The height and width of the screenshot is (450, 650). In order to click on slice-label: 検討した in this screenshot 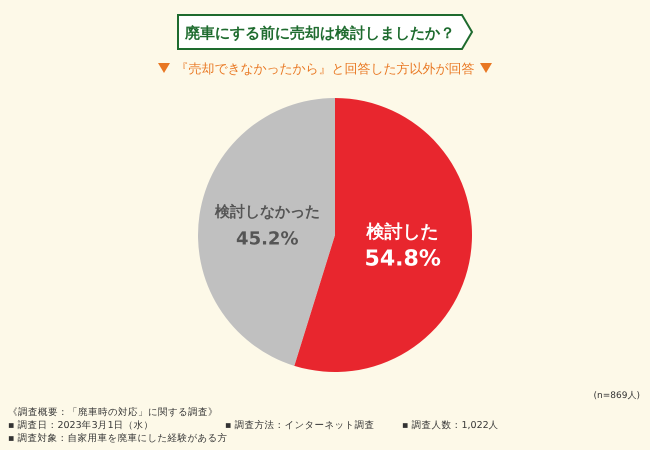, I will do `click(402, 231)`.